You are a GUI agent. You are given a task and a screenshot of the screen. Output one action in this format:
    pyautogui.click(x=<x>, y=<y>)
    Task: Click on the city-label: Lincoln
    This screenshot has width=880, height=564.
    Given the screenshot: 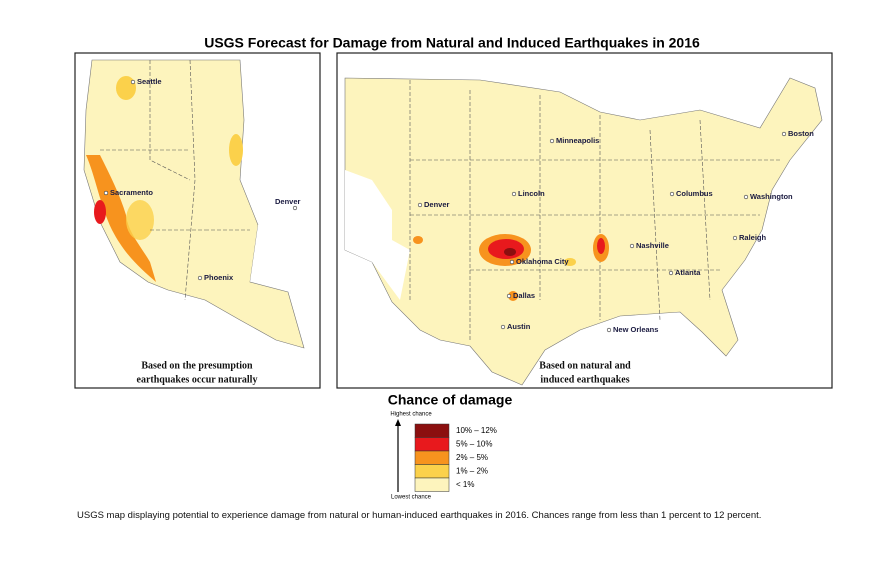 What is the action you would take?
    pyautogui.click(x=531, y=193)
    